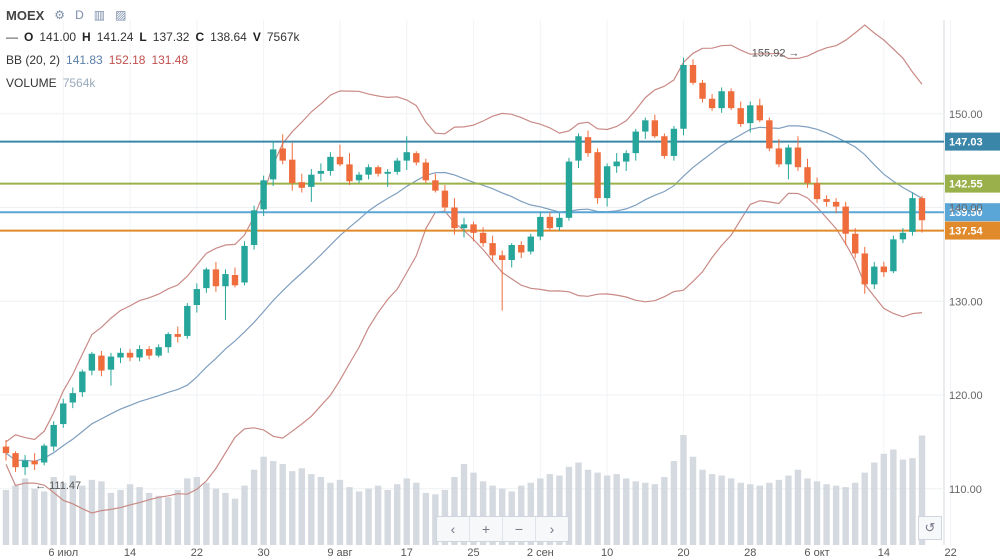 The image size is (1000, 560). I want to click on toolbar: MOEX ⚙ D ▥ ▨, so click(66, 15).